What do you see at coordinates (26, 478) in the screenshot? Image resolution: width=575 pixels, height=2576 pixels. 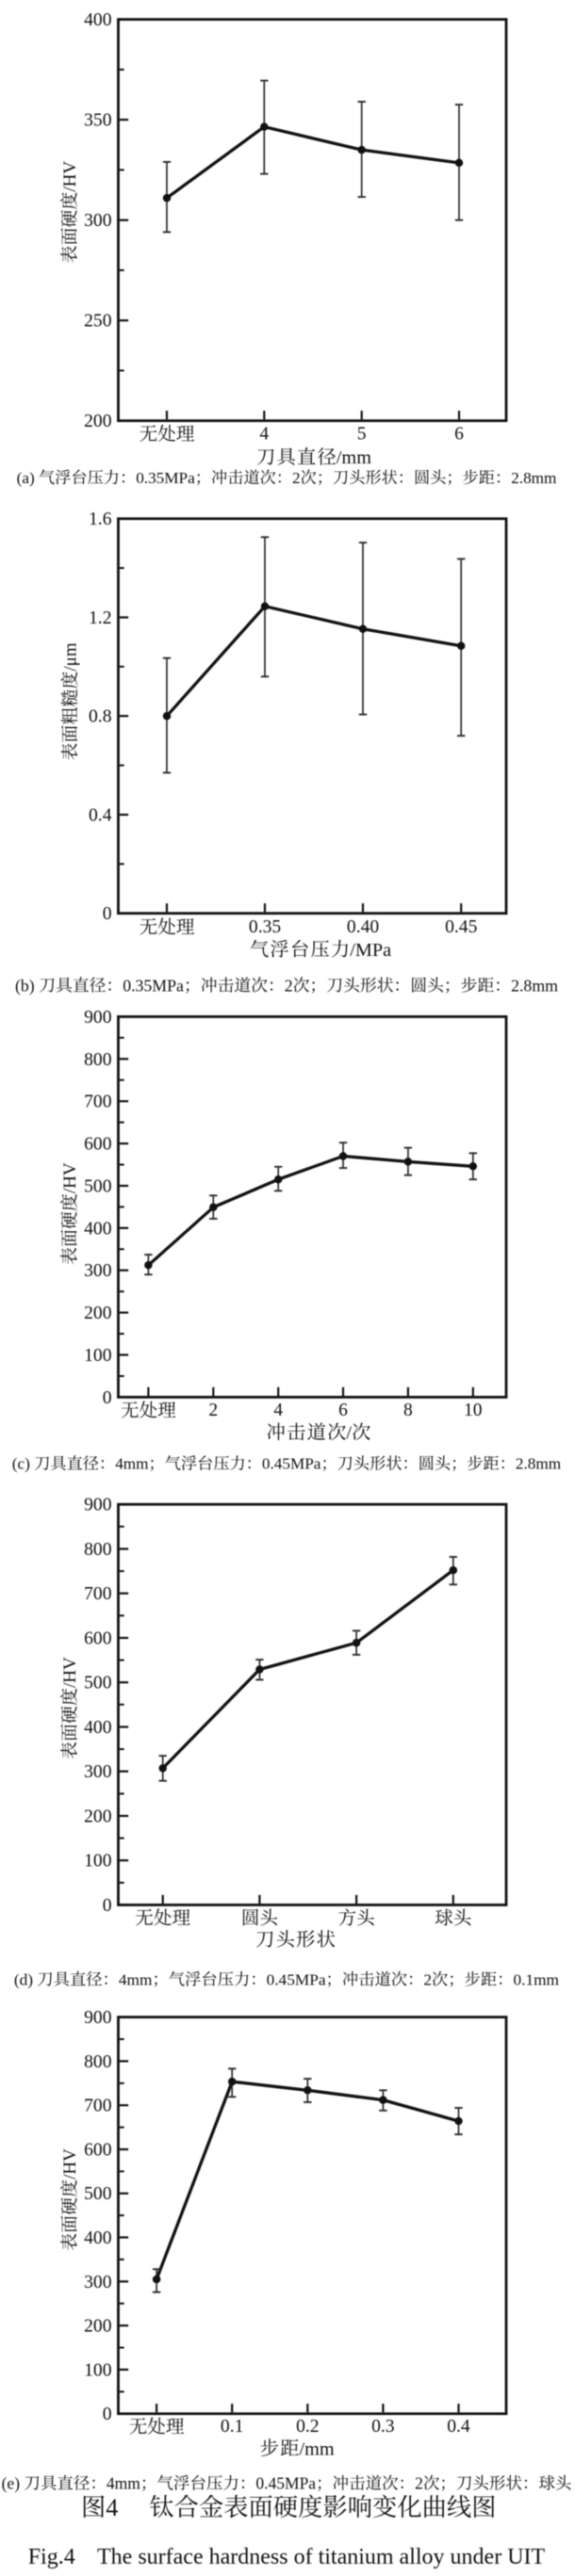 I see `svg-text: (a)` at bounding box center [26, 478].